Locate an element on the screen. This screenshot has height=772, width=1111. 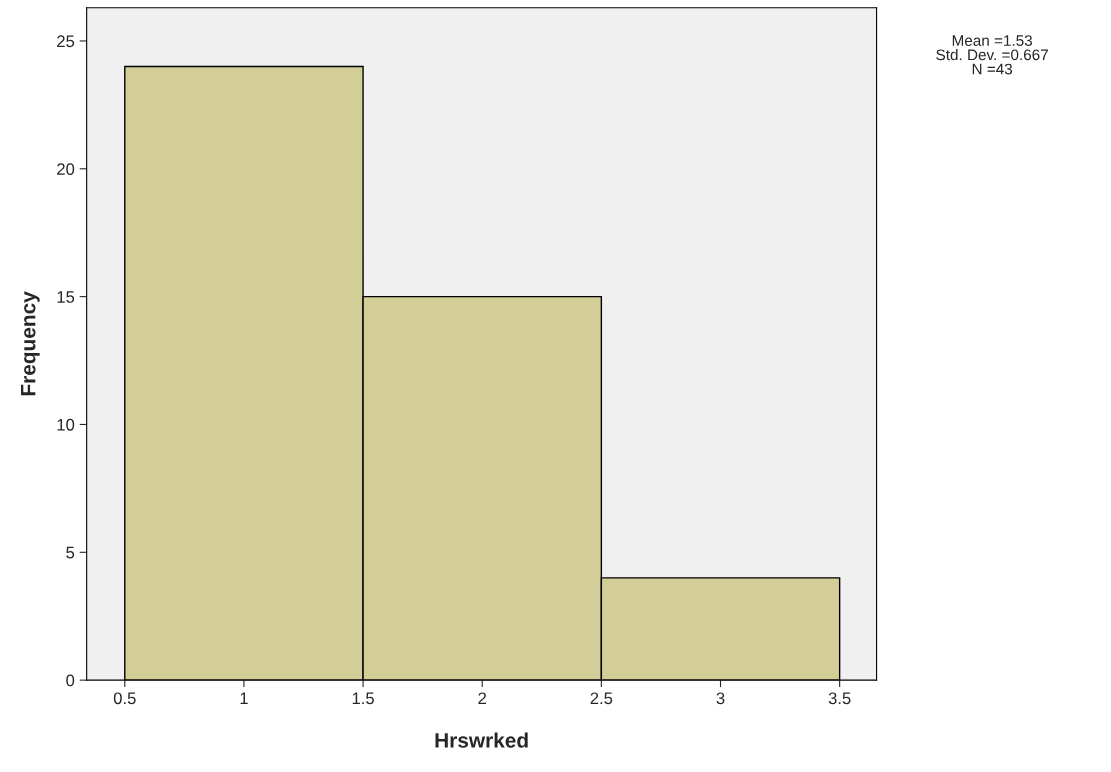
y-tick-label: 20 is located at coordinates (66, 169).